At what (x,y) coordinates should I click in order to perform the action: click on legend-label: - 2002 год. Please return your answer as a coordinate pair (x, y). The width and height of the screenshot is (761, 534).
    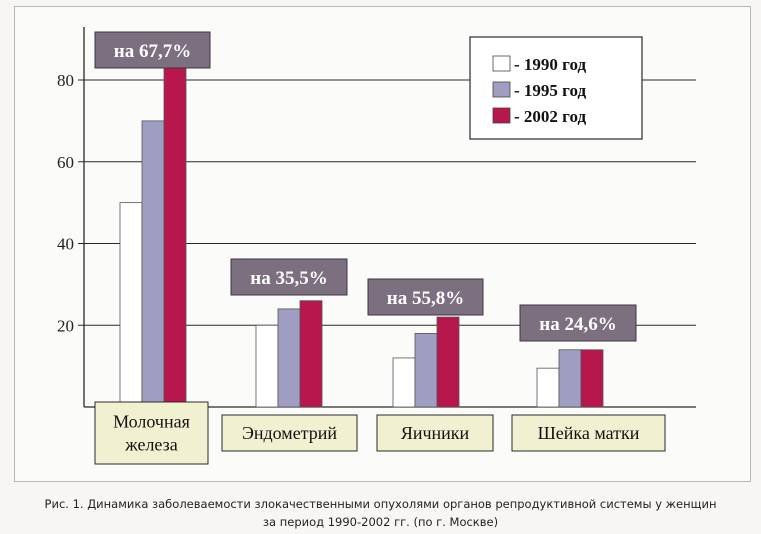
    Looking at the image, I should click on (550, 116).